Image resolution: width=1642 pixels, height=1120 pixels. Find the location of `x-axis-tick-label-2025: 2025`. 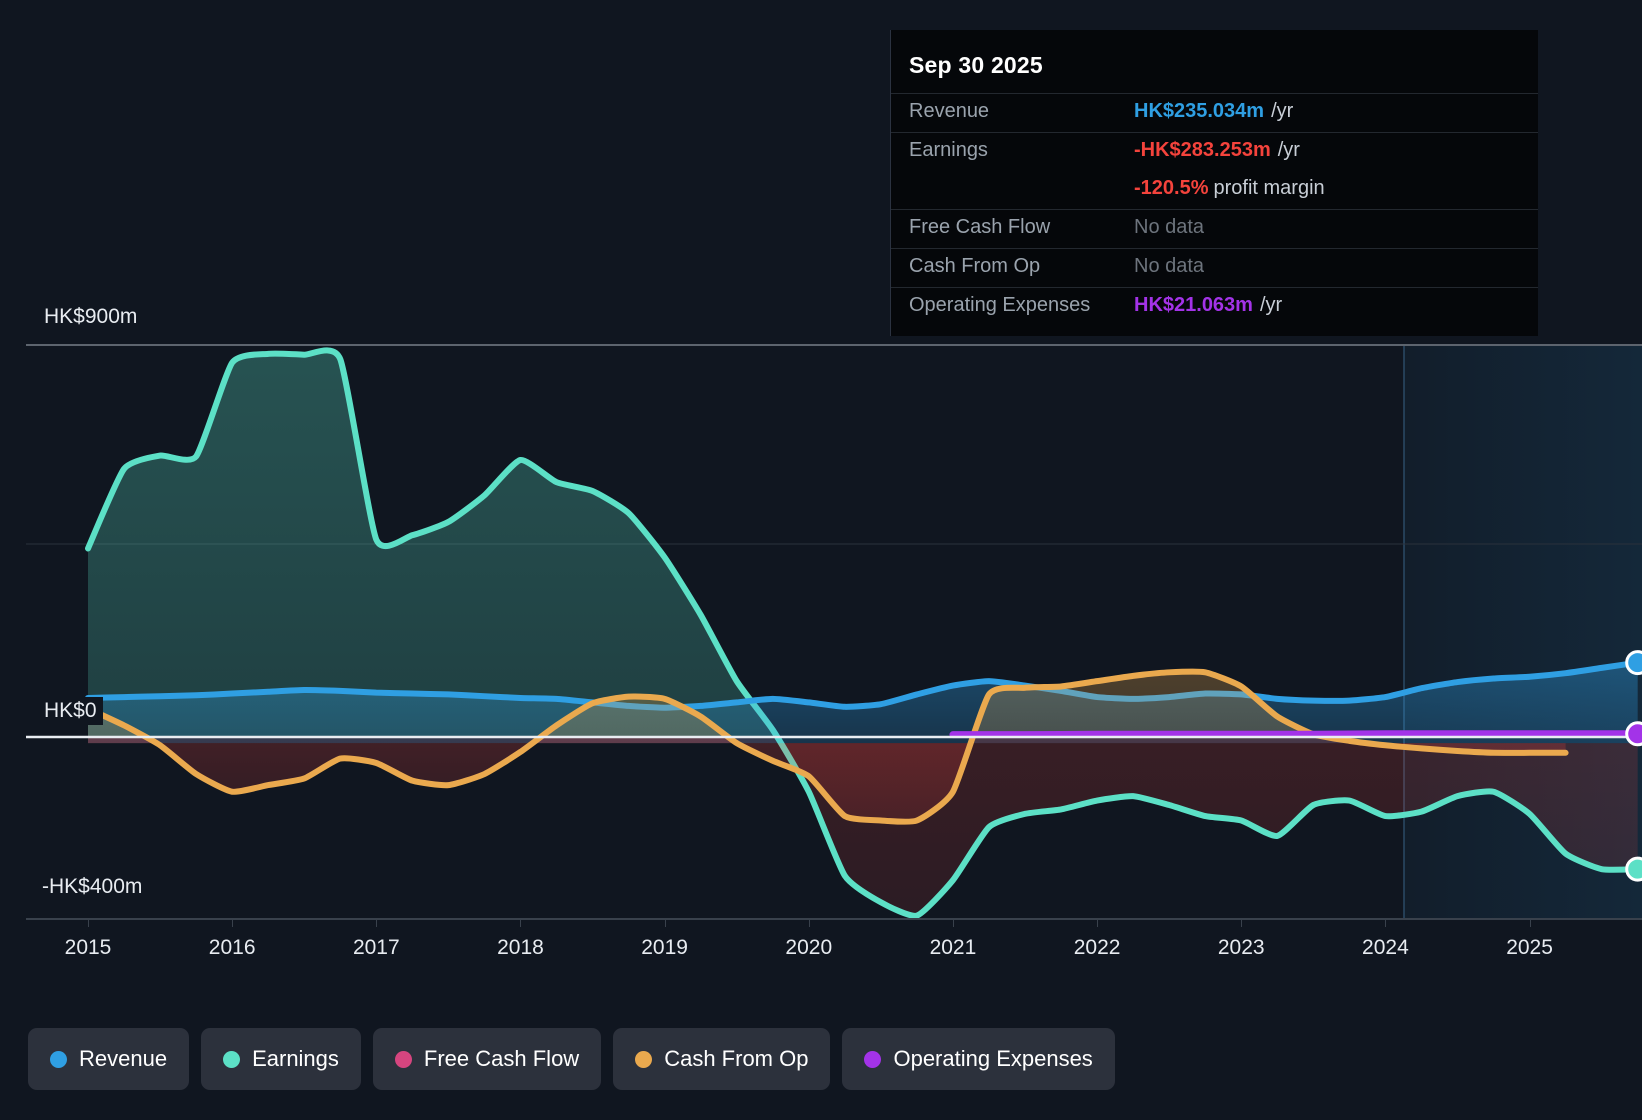

x-axis-tick-label-2025: 2025 is located at coordinates (1529, 947).